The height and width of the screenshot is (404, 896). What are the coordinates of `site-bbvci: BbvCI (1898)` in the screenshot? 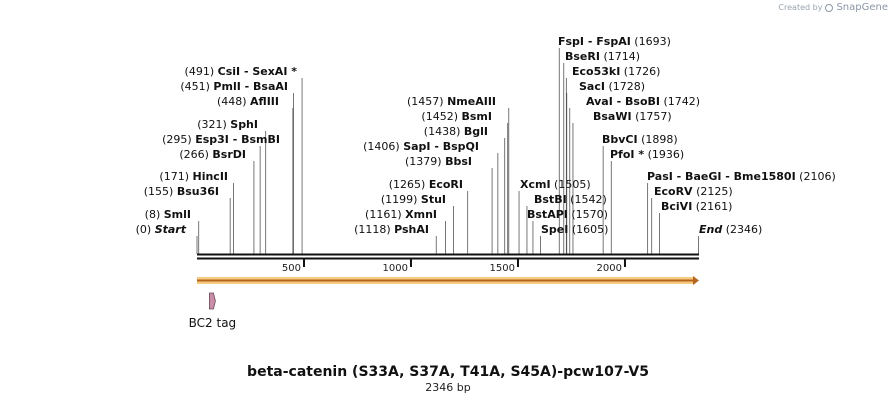 It's located at (640, 139).